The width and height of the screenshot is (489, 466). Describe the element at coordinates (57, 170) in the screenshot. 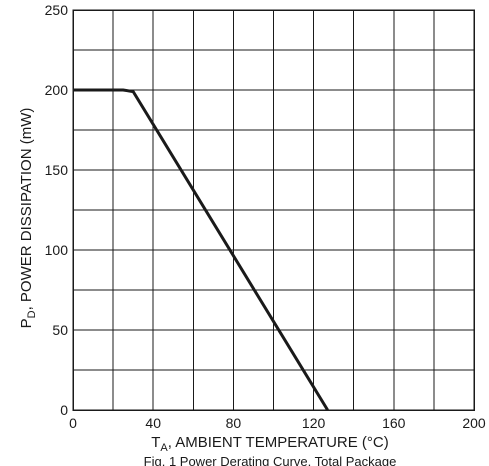

I see `y-tick-label: 150` at that location.